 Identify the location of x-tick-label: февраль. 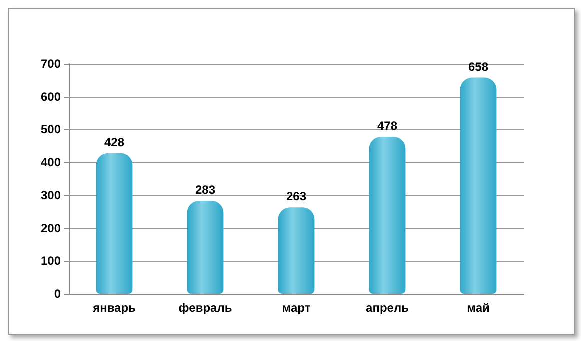
(205, 308).